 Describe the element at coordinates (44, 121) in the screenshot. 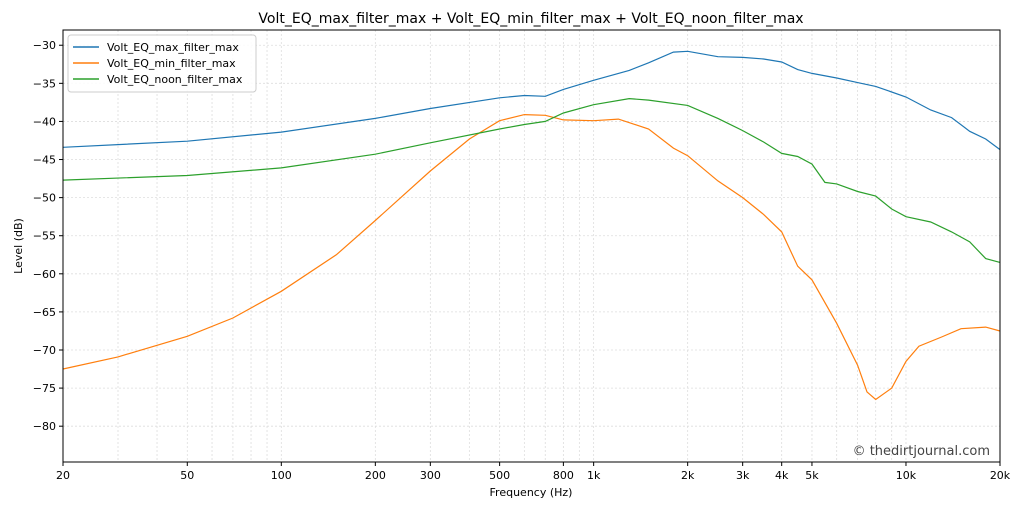

I see `y-tick-label: −40` at that location.